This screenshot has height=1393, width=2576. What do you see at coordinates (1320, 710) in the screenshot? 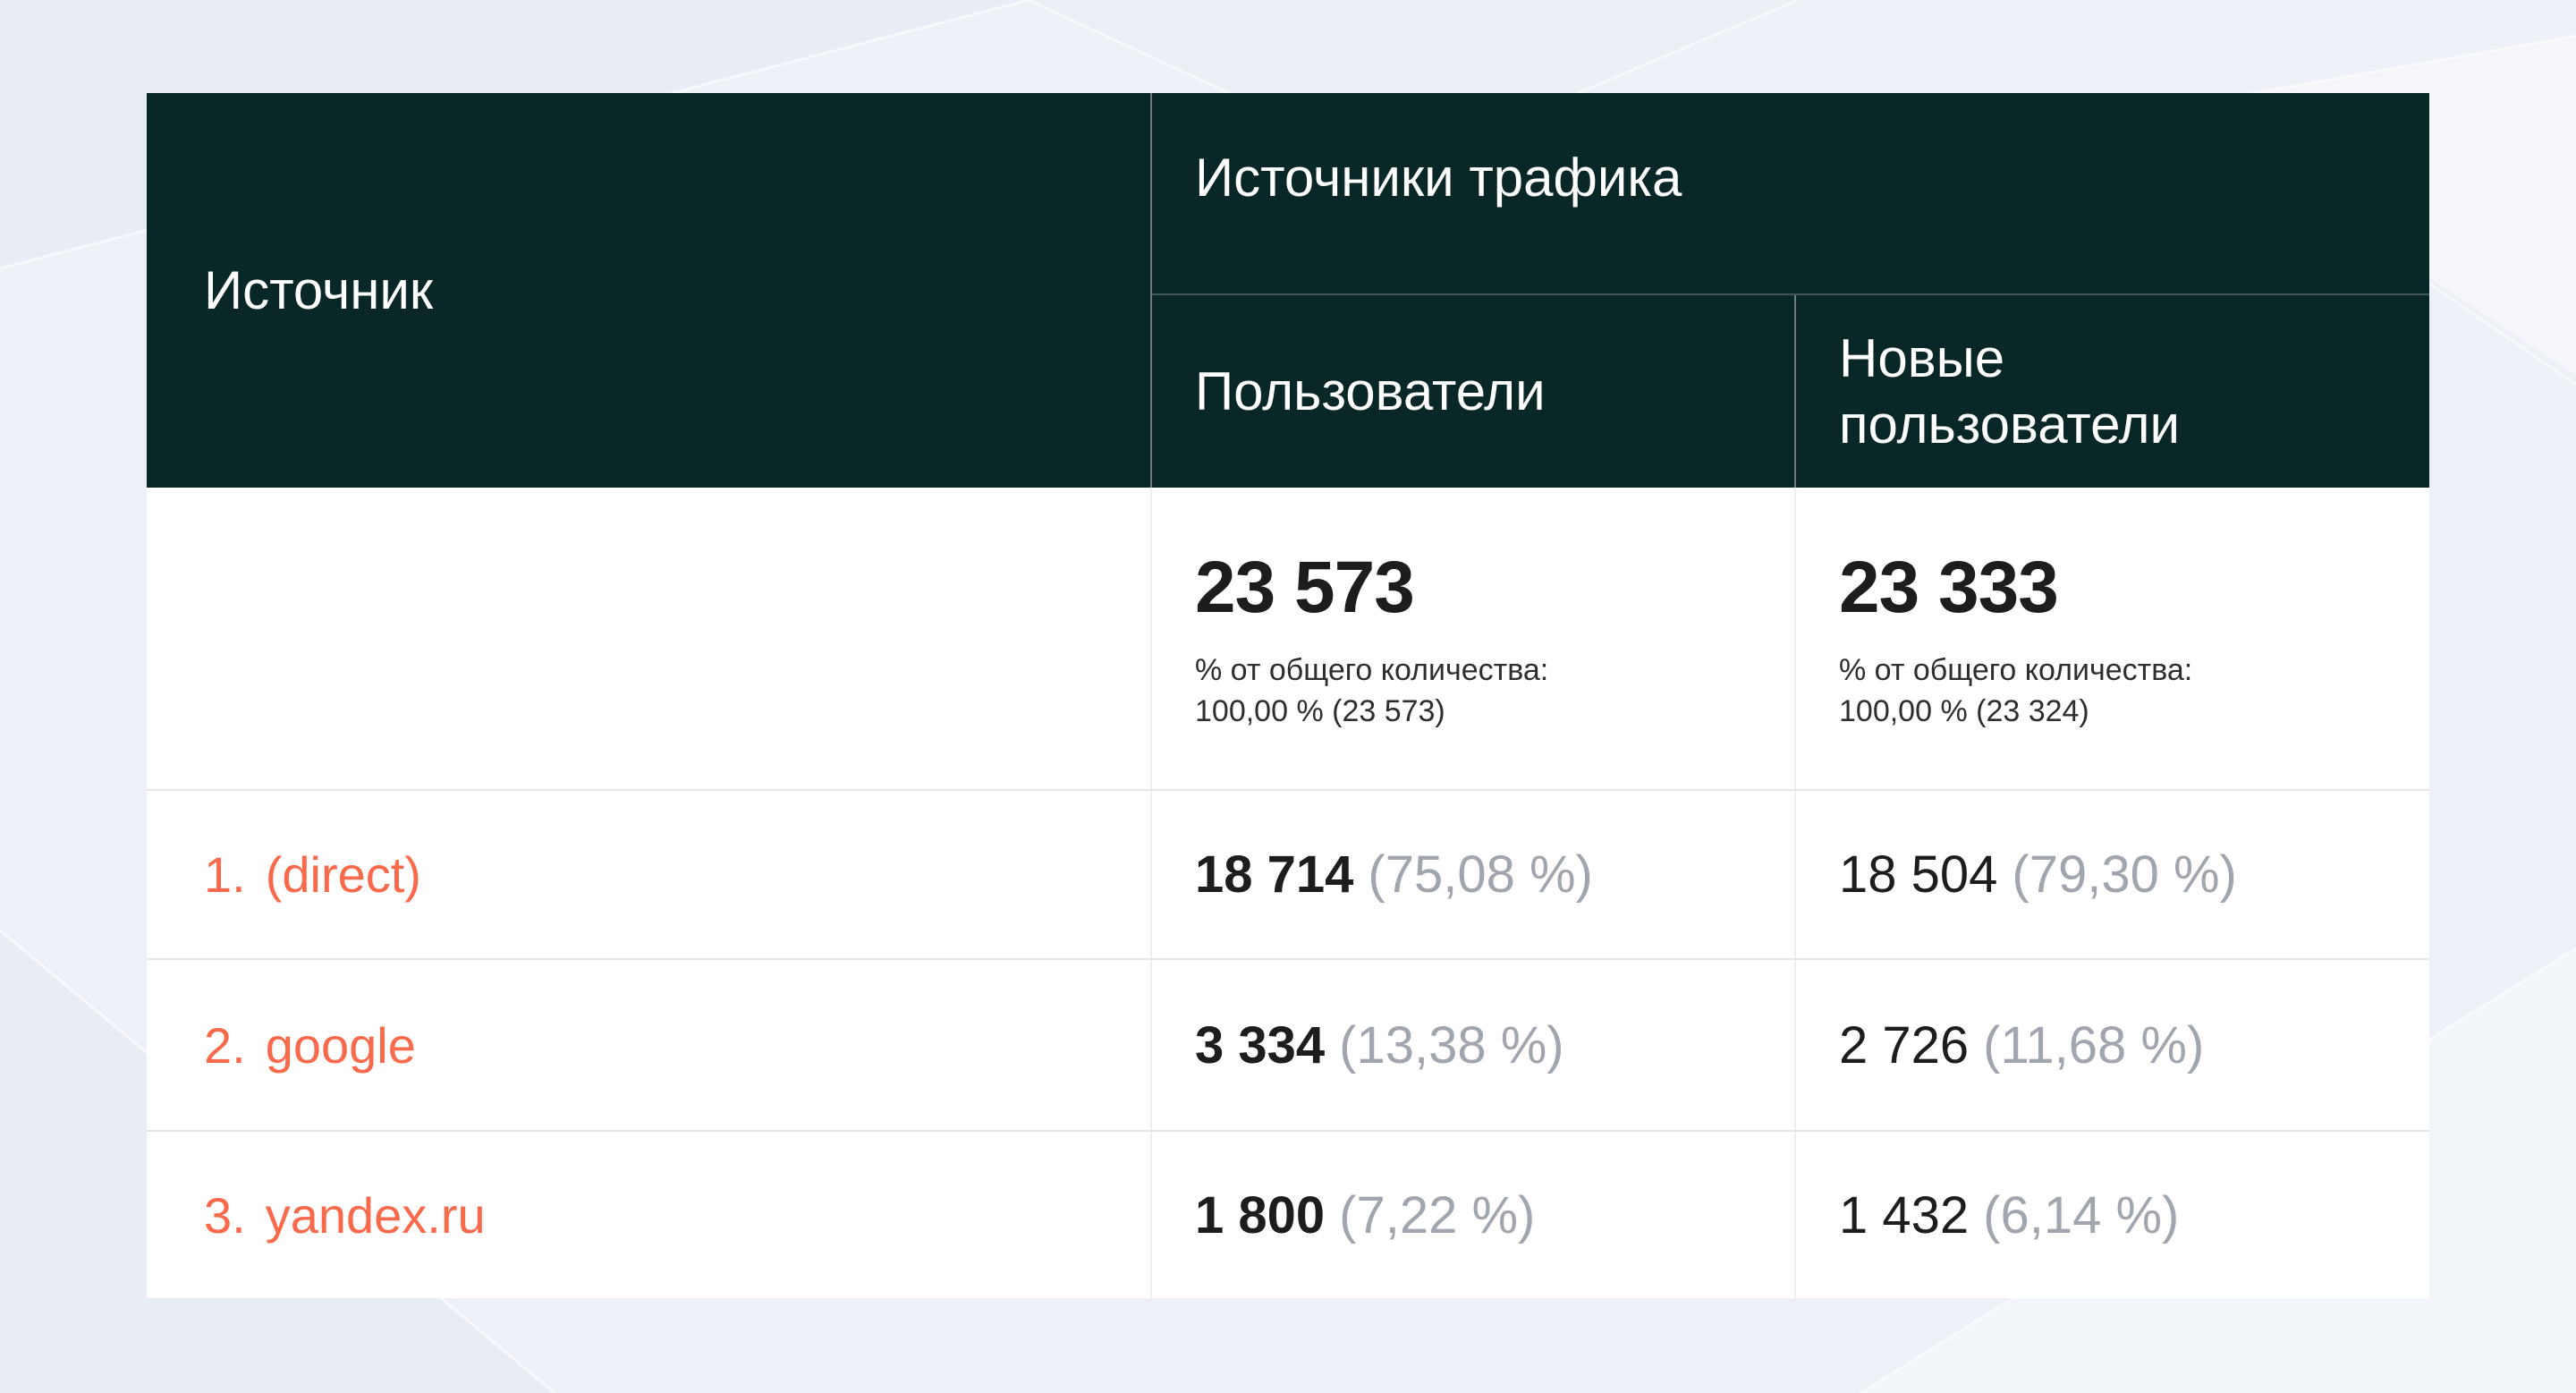
I see `users-total-note-line2: 100,00 % (23 573)` at bounding box center [1320, 710].